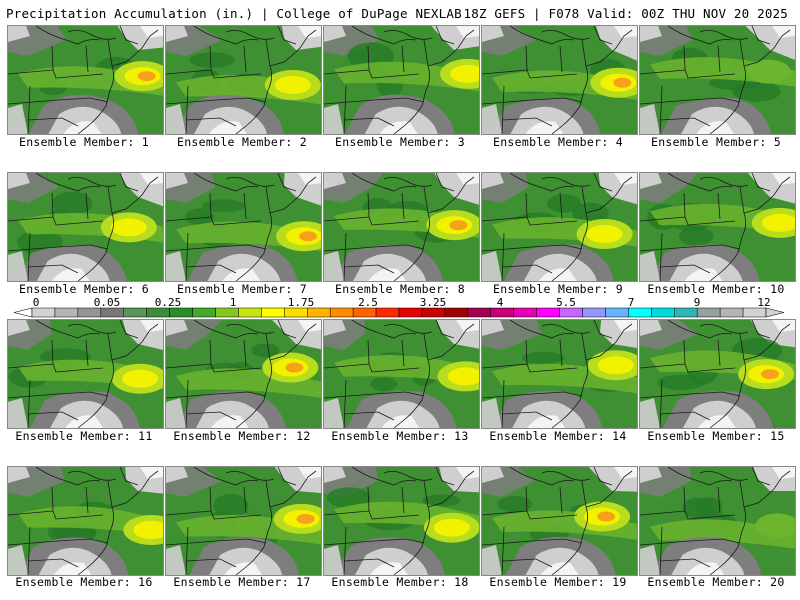 Image resolution: width=800 pixels, height=600 pixels. What do you see at coordinates (400, 582) in the screenshot?
I see `ensemble-member-label: Ensemble Member: 18` at bounding box center [400, 582].